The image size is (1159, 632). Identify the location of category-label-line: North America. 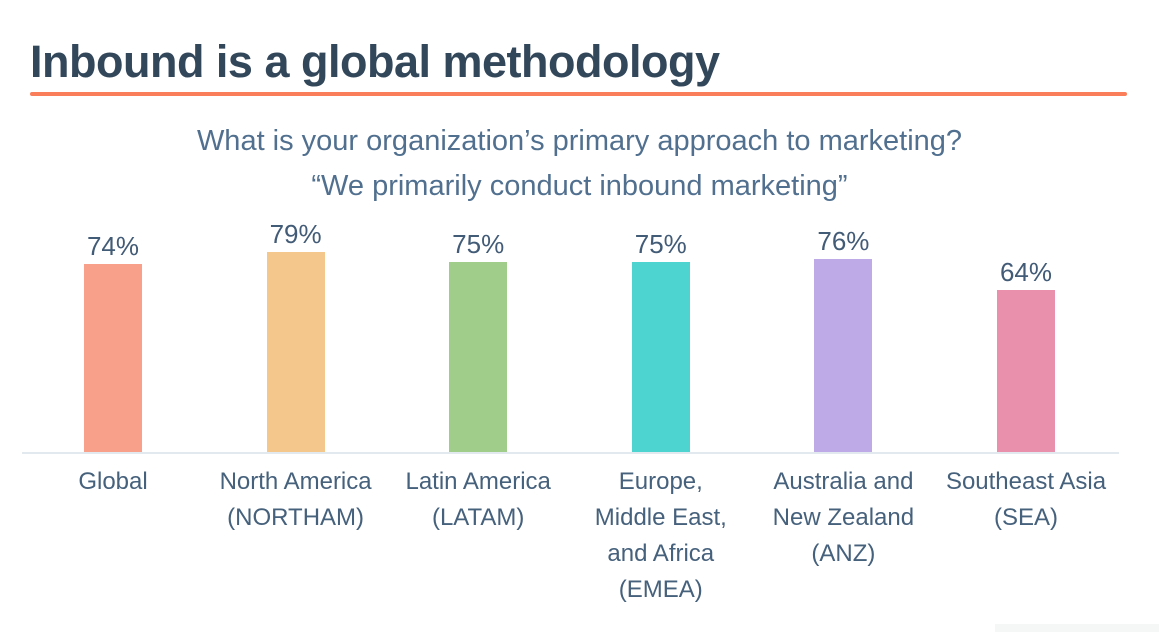
(295, 481).